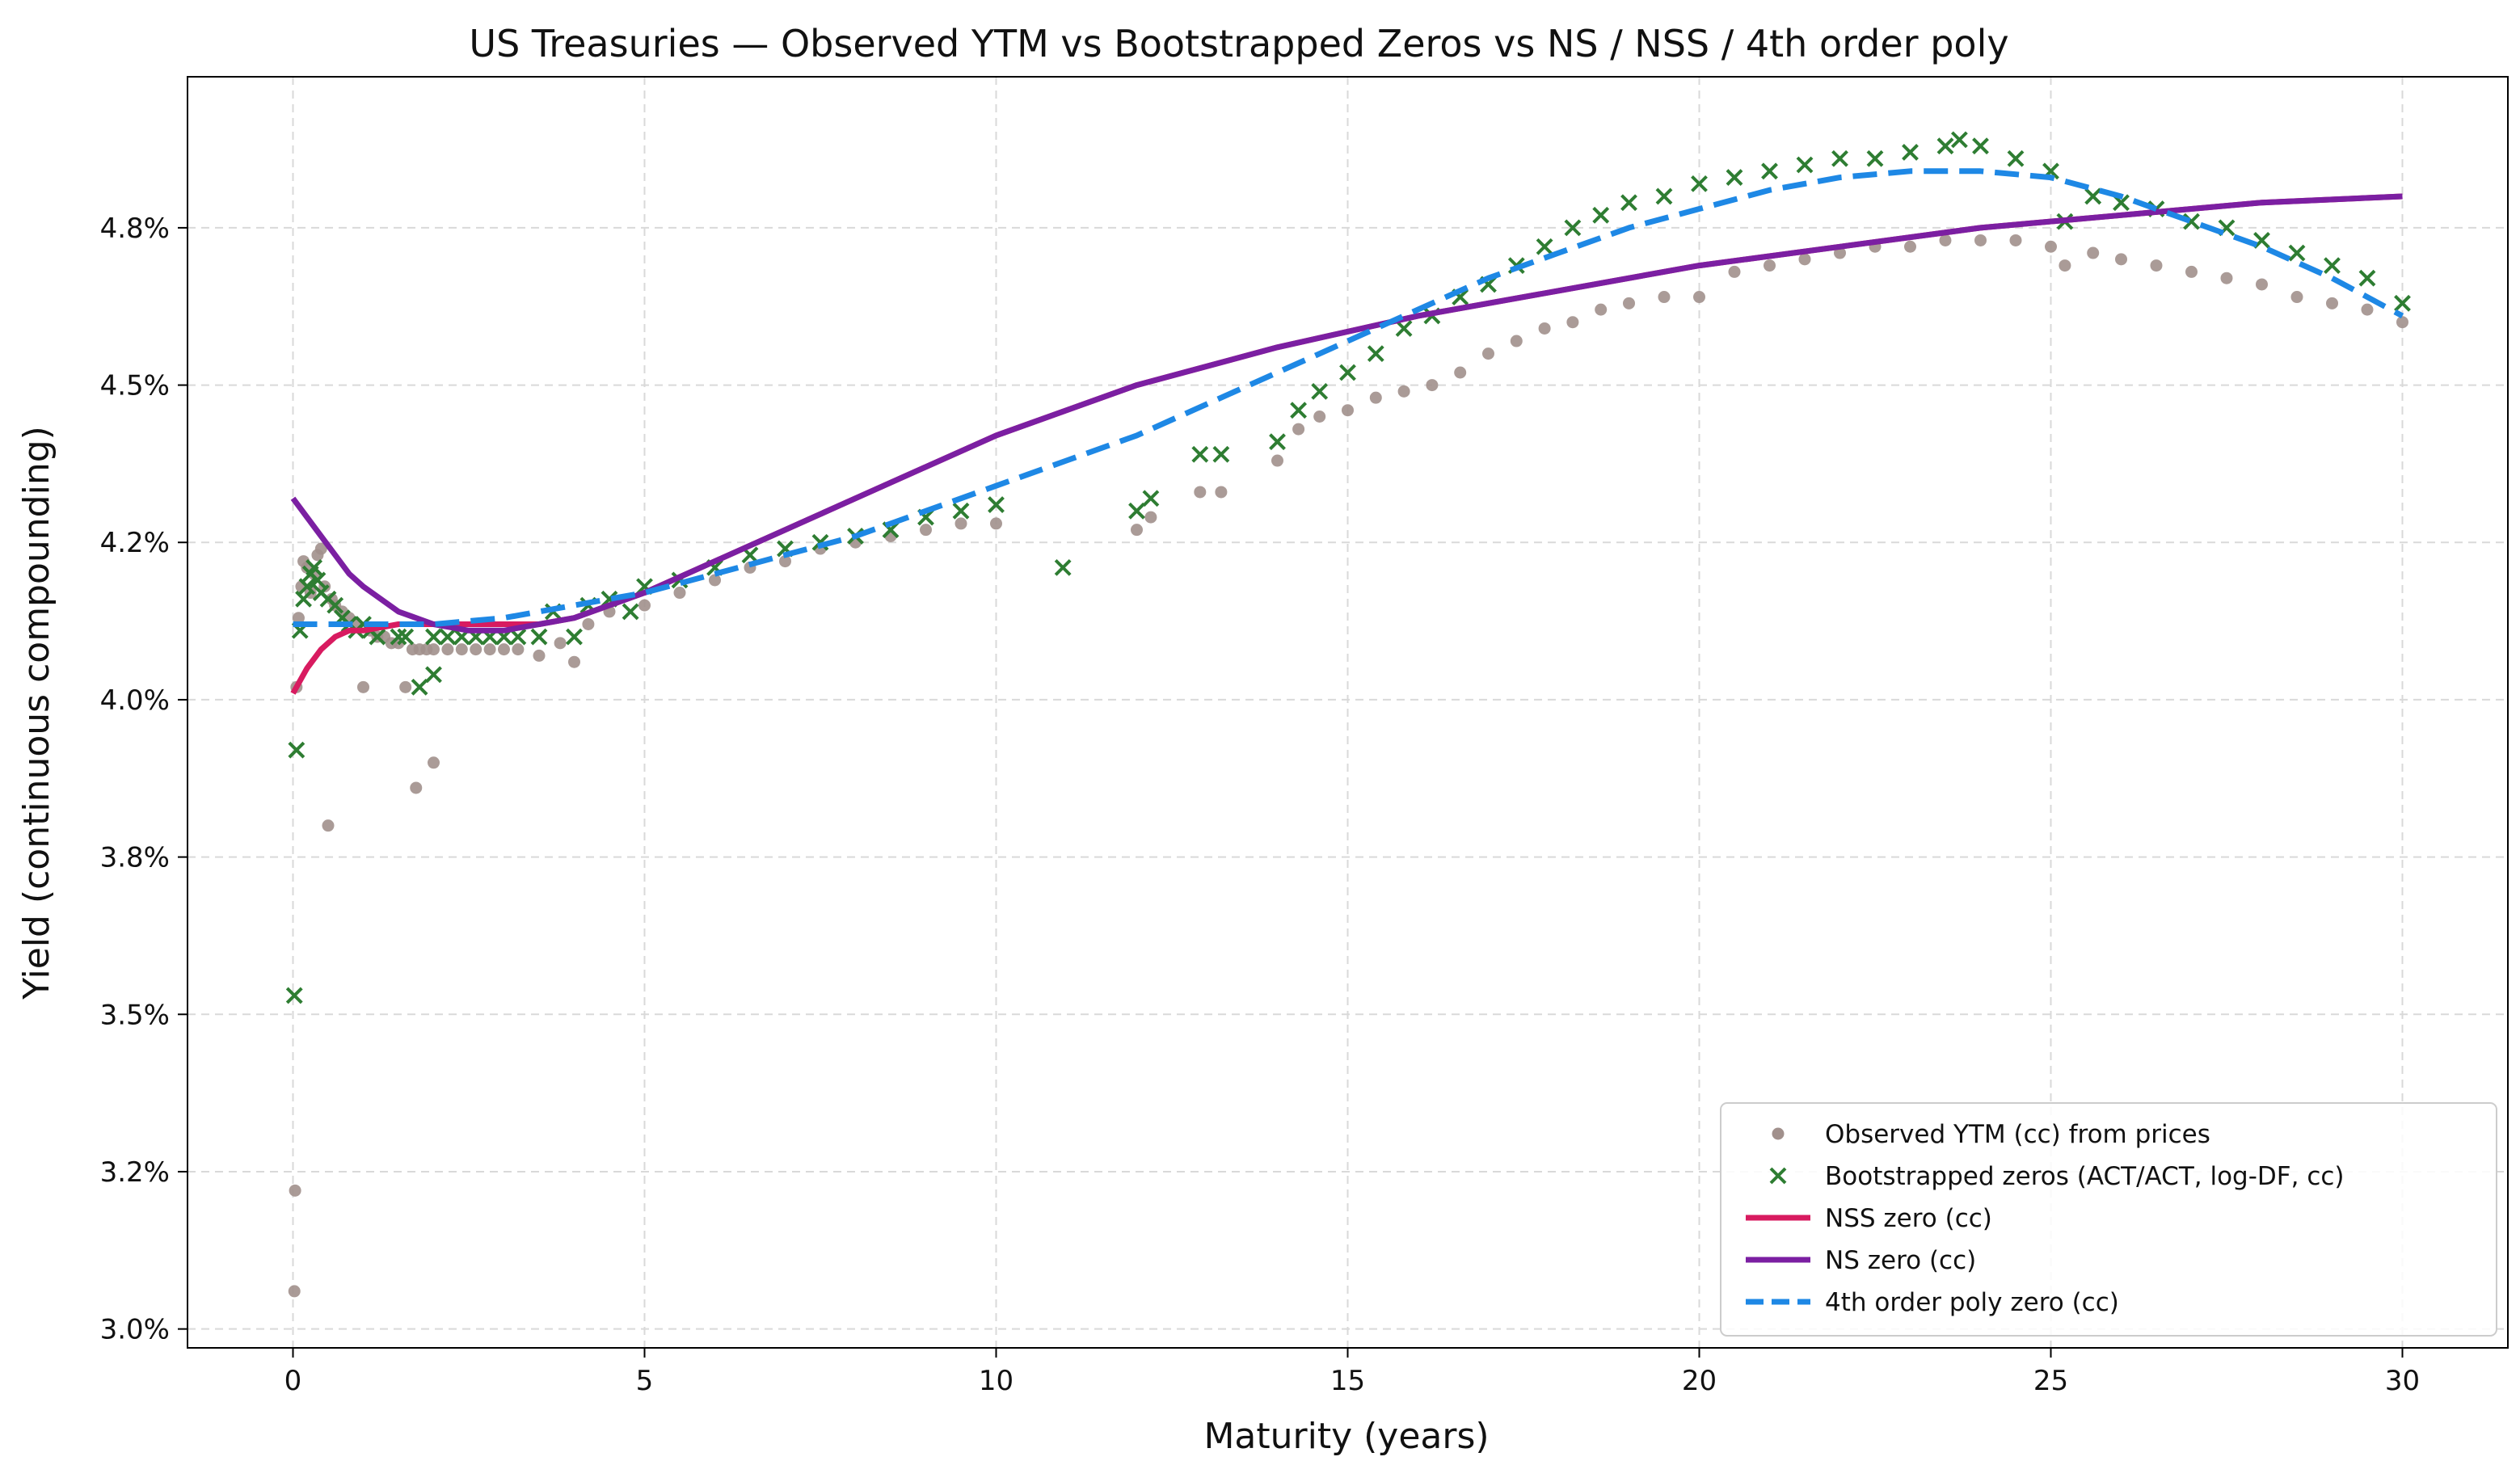  I want to click on y-tick-label: 3.8%, so click(135, 858).